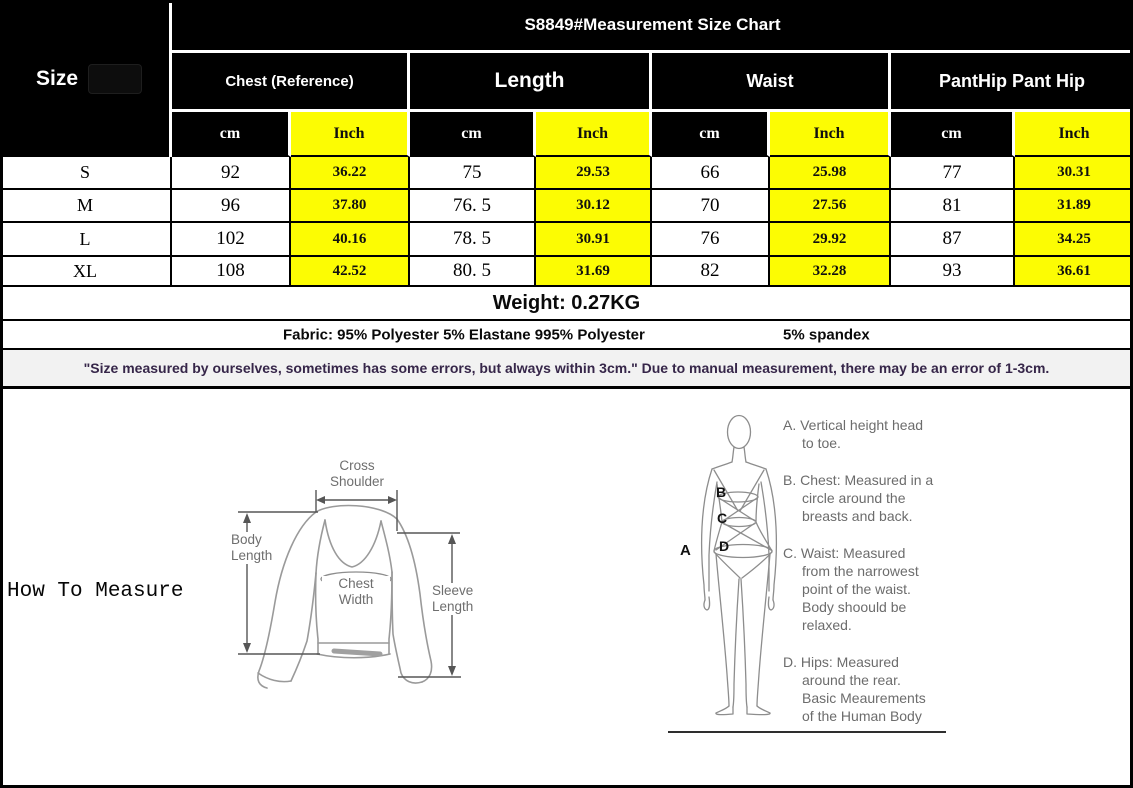 The width and height of the screenshot is (1133, 788). What do you see at coordinates (566, 304) in the screenshot?
I see `weight-row: Weight: 0.27KG` at bounding box center [566, 304].